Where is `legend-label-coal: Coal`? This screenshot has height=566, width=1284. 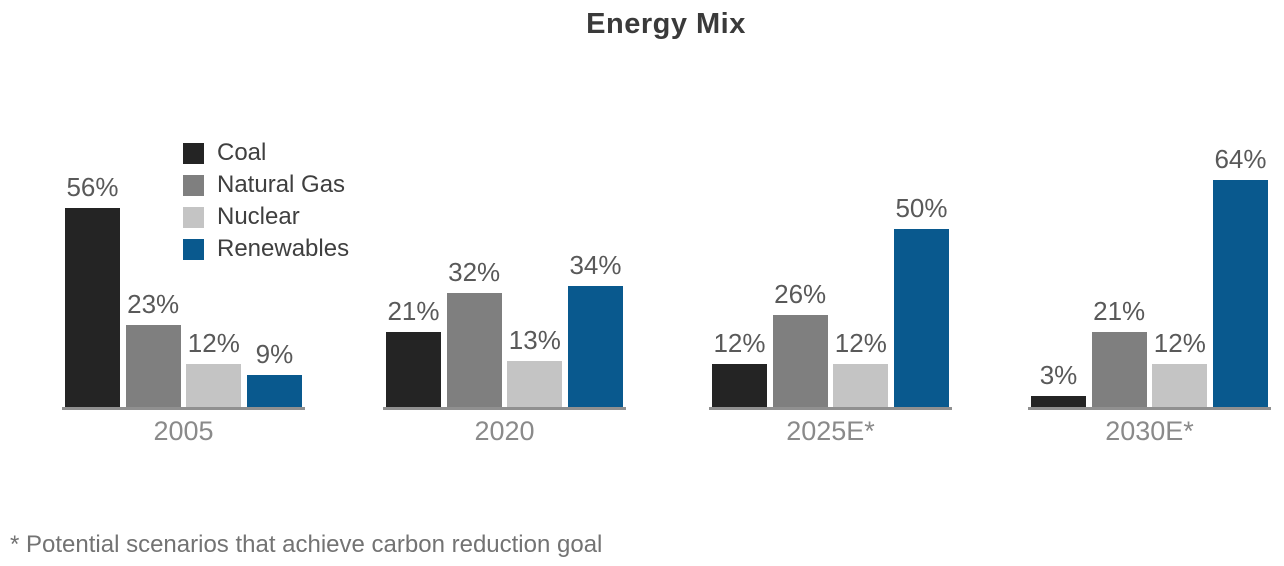
legend-label-coal: Coal is located at coordinates (242, 152).